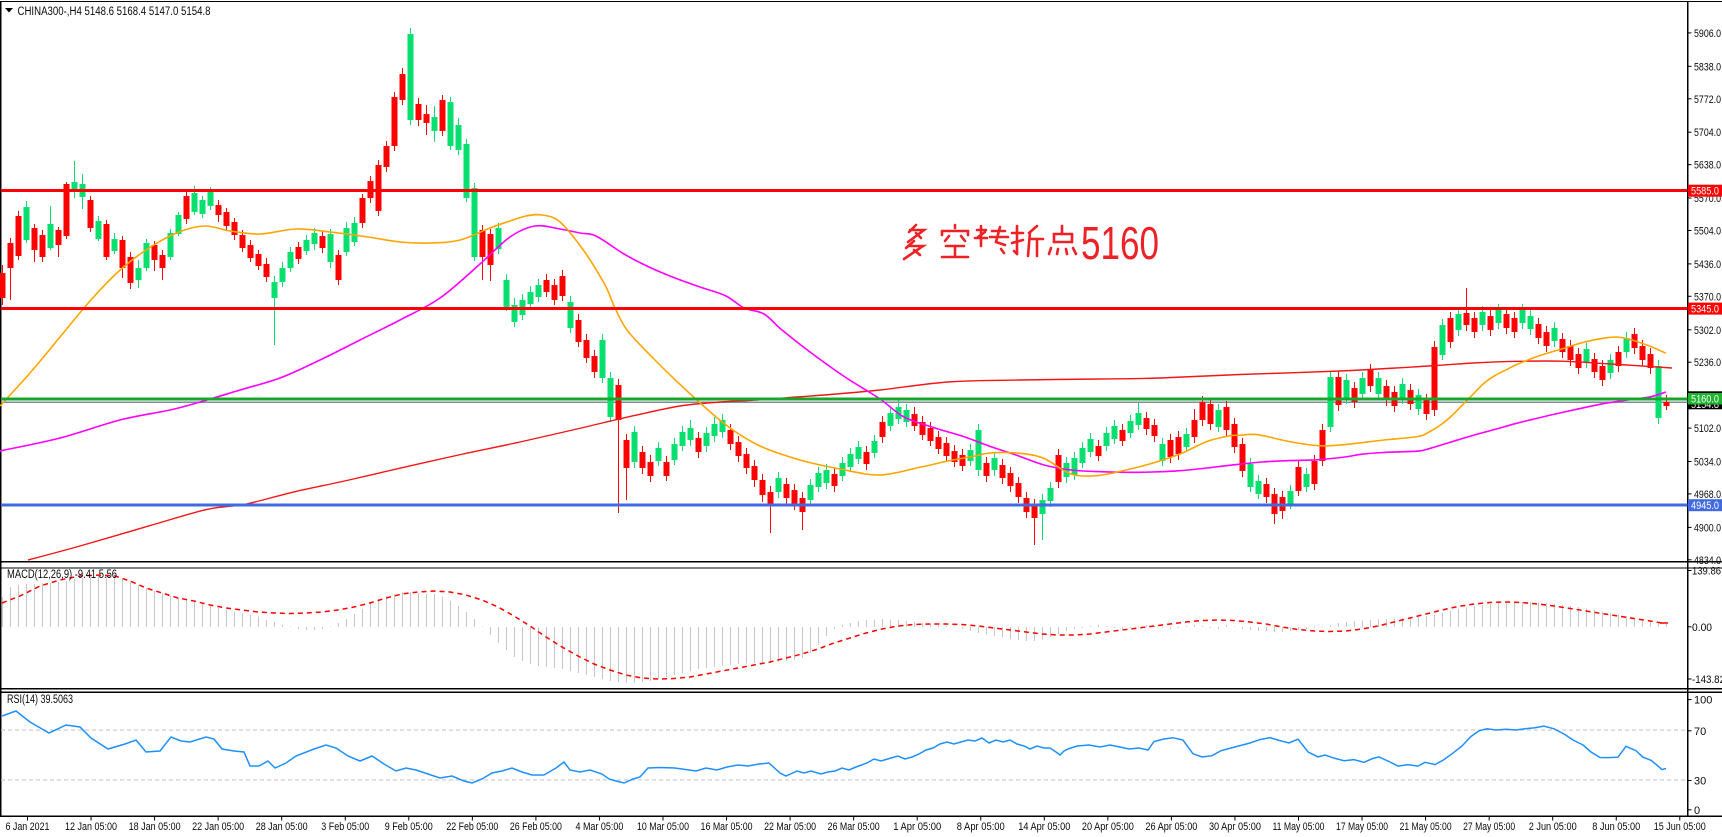 This screenshot has height=837, width=1722. What do you see at coordinates (218, 827) in the screenshot?
I see `svg-text: 22 Jan 05:00` at bounding box center [218, 827].